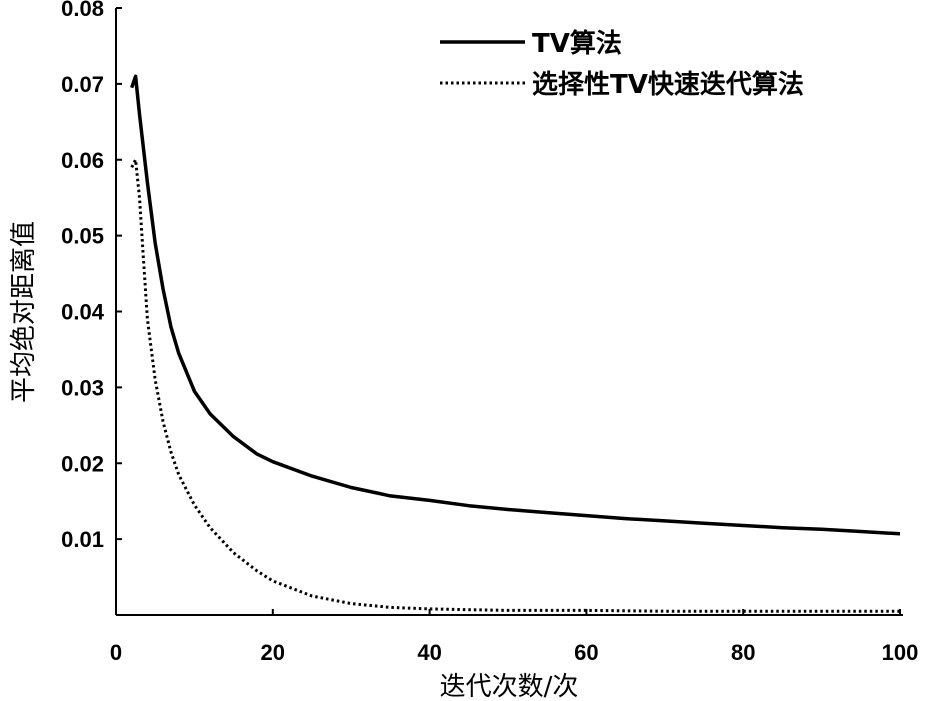 This screenshot has width=927, height=701. I want to click on y-tick-label: 0.06, so click(82, 160).